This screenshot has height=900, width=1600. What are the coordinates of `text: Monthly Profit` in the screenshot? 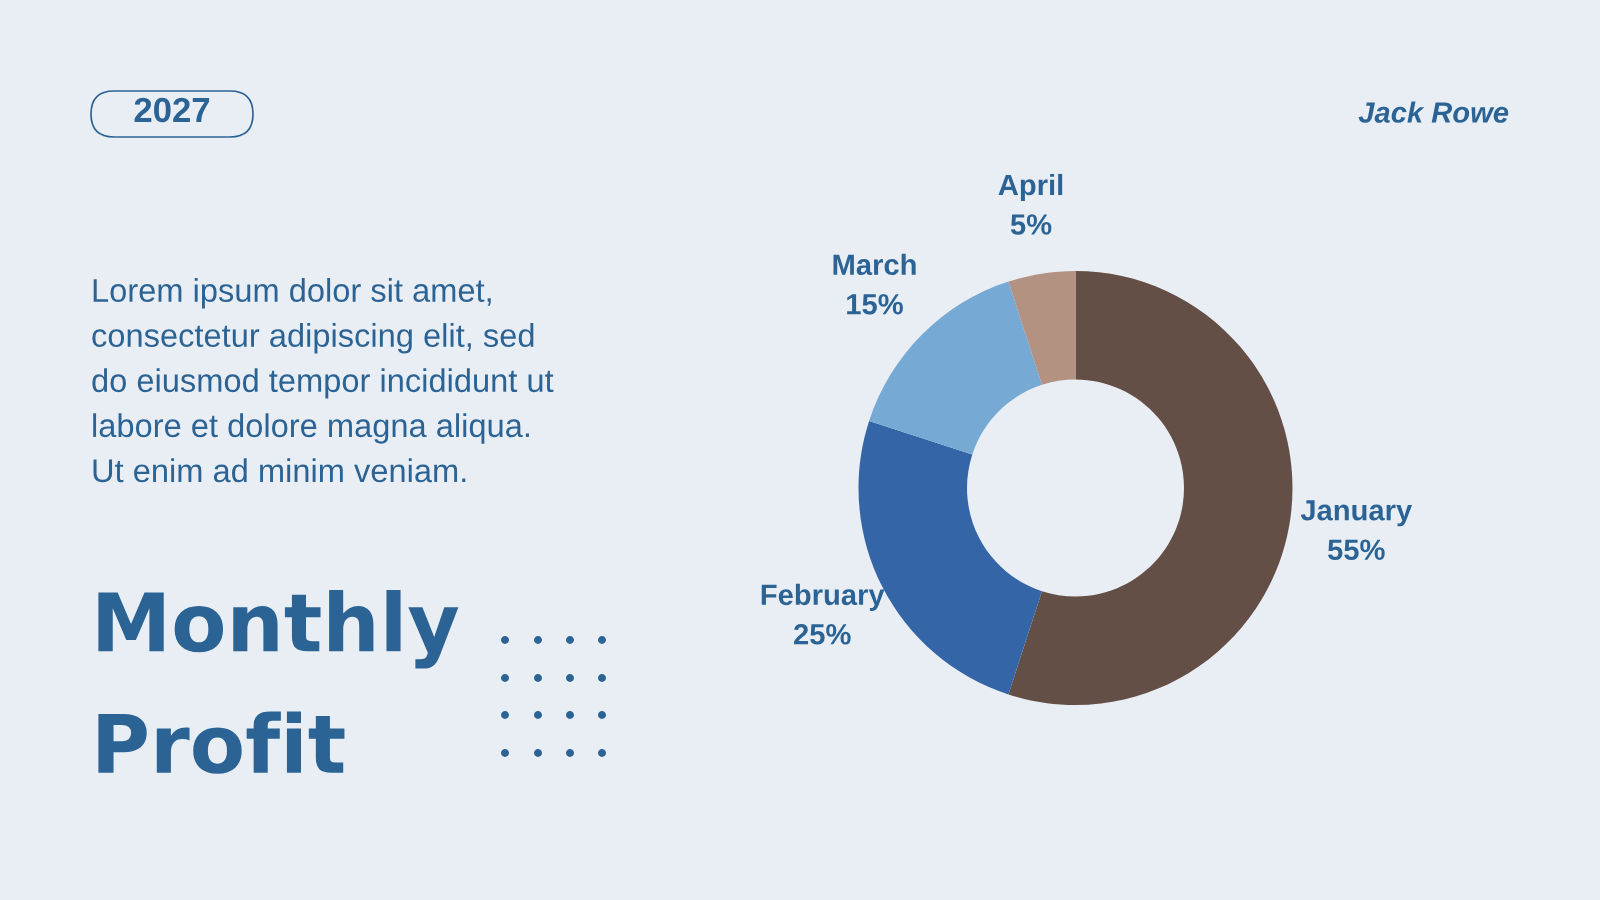 It's located at (278, 682).